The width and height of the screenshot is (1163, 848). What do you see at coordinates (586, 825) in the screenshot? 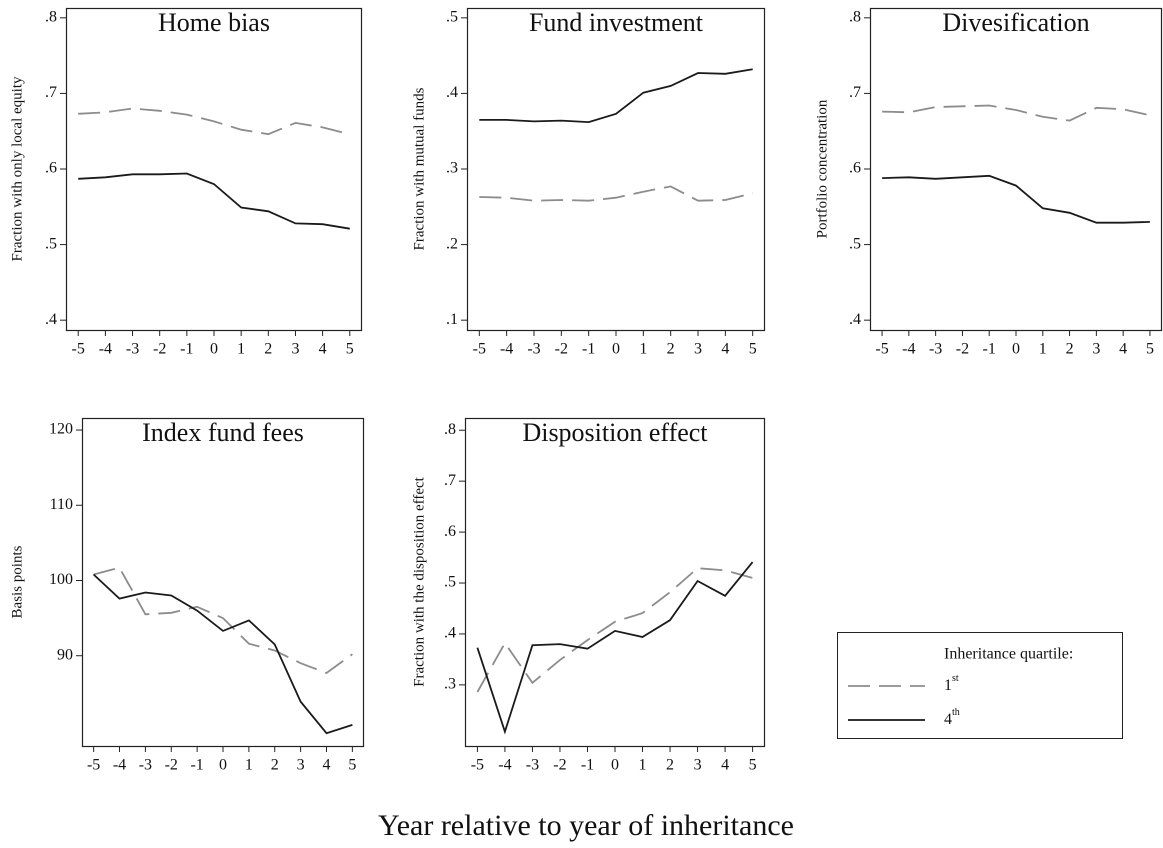
I see `x-axis-label: Year relative to year of inheritance` at bounding box center [586, 825].